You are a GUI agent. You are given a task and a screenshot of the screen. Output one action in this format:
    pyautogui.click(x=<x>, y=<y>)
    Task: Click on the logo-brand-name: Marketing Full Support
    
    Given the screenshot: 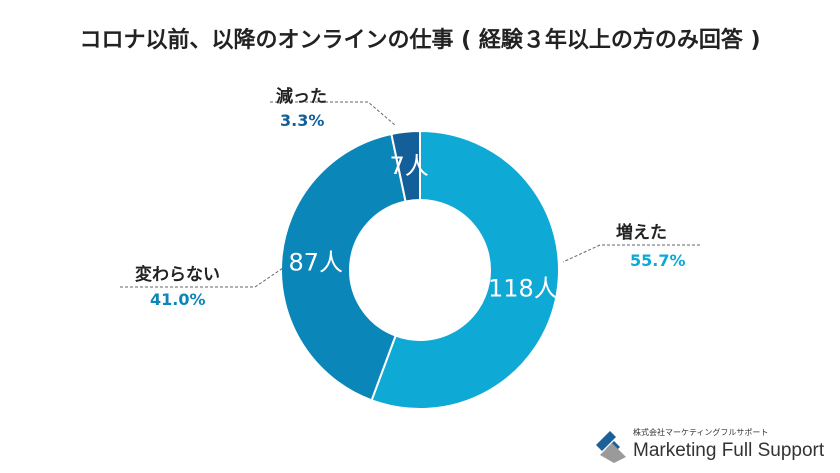 What is the action you would take?
    pyautogui.click(x=729, y=450)
    